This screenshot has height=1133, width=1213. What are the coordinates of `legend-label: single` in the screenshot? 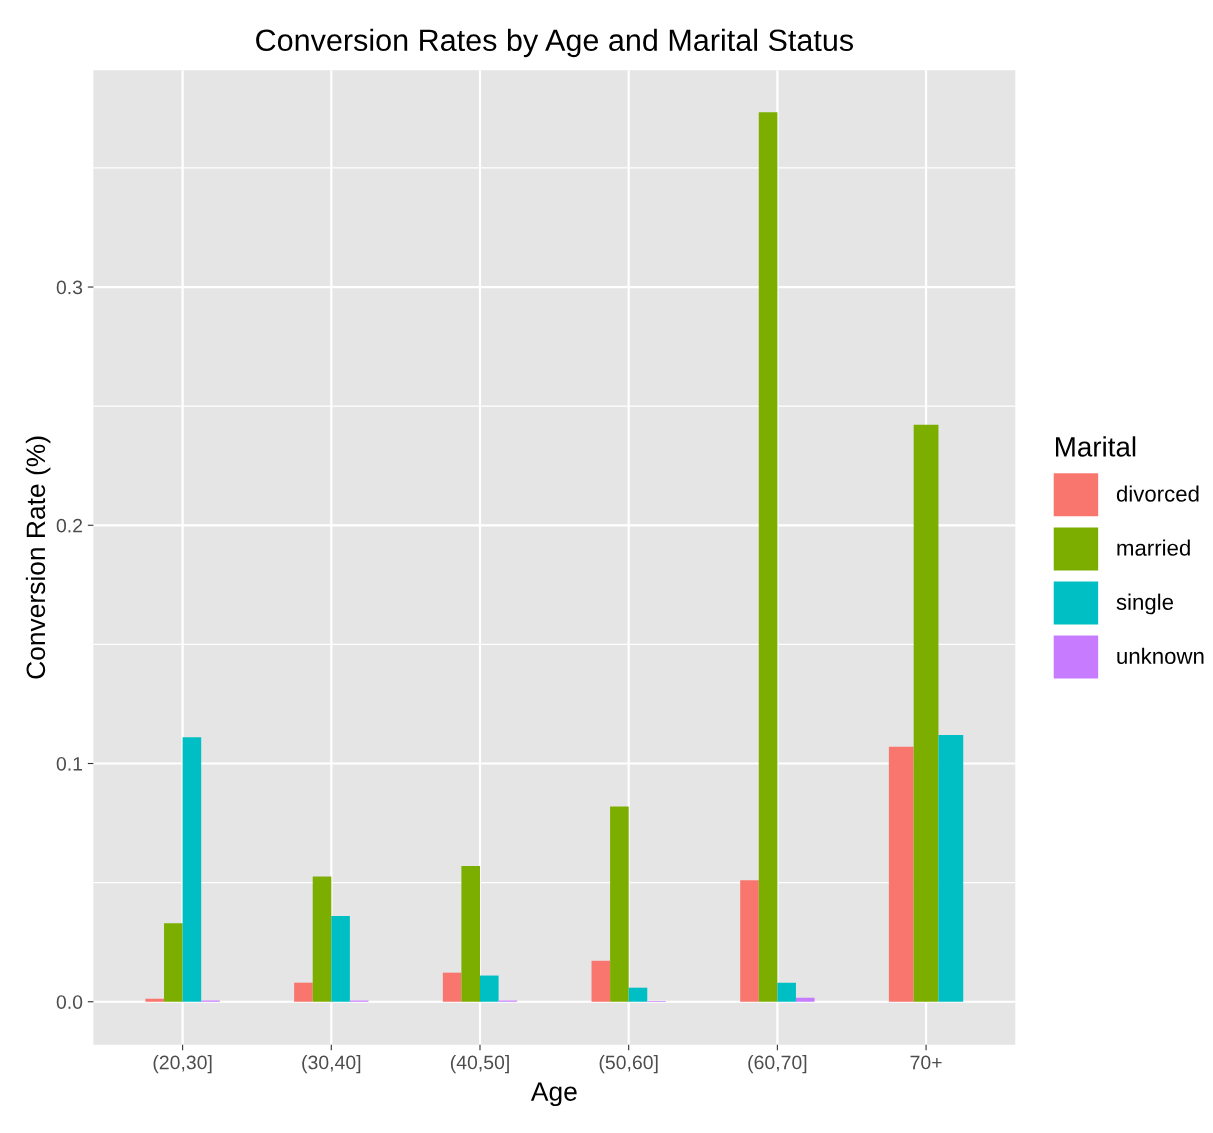 It's located at (1145, 604).